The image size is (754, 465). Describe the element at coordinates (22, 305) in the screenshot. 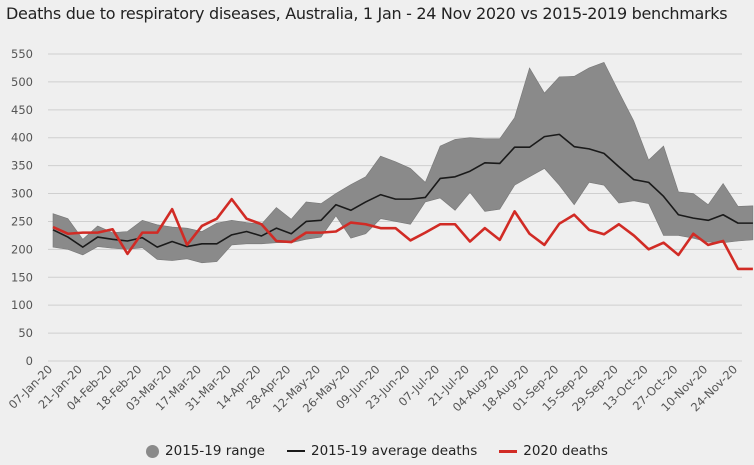

I see `y-tick-label: 100` at that location.